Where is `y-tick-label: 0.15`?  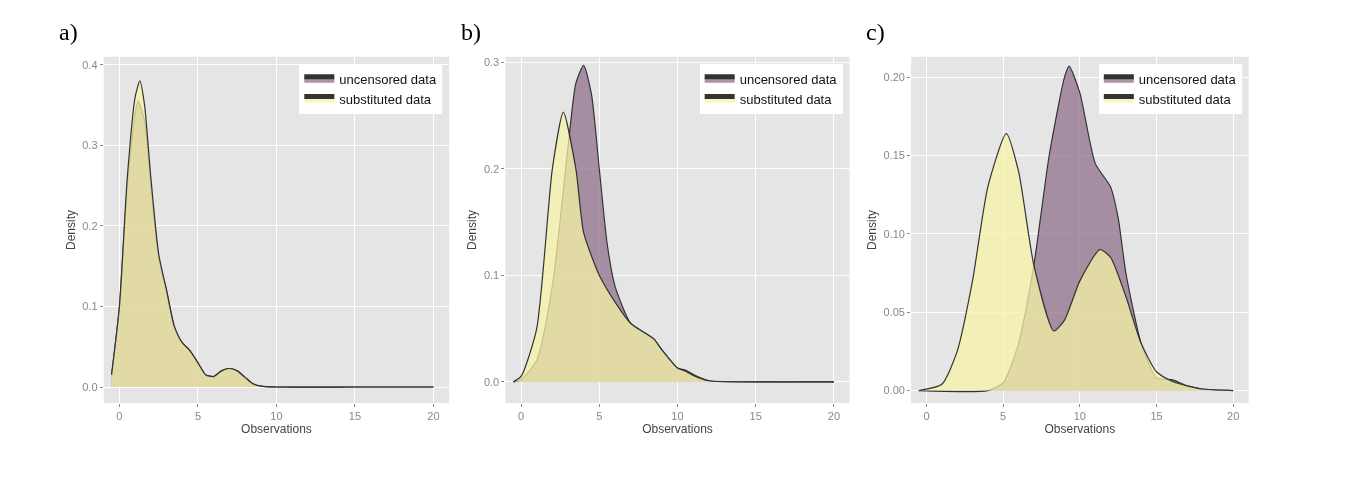
y-tick-label: 0.15 is located at coordinates (894, 155).